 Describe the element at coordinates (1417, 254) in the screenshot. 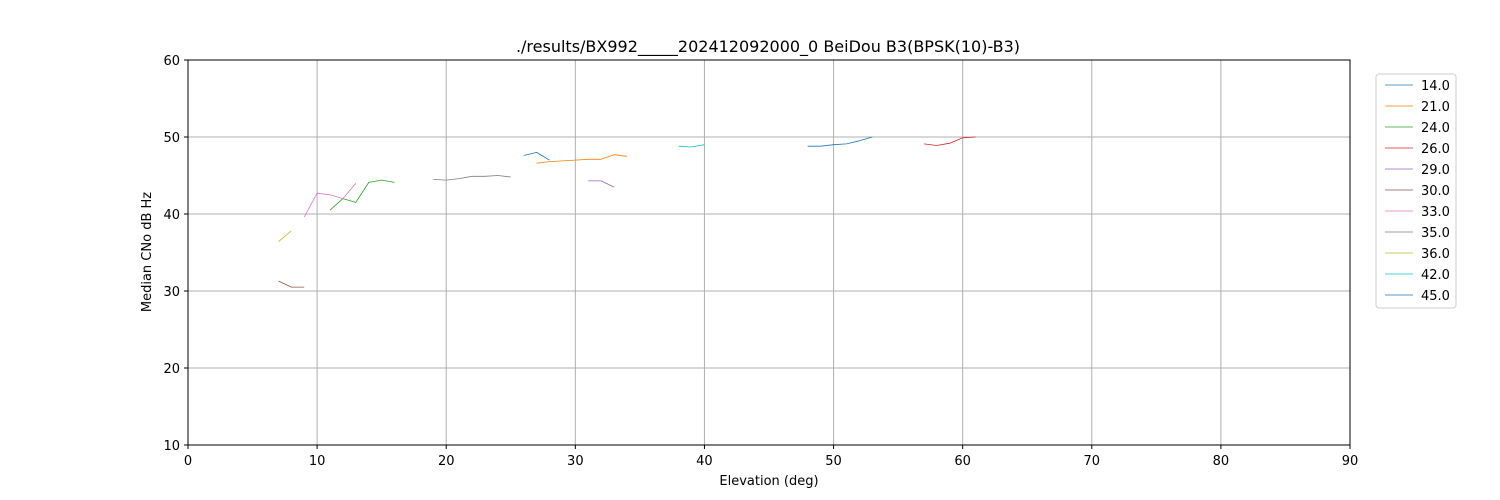

I see `legend-entry: 36.0` at that location.